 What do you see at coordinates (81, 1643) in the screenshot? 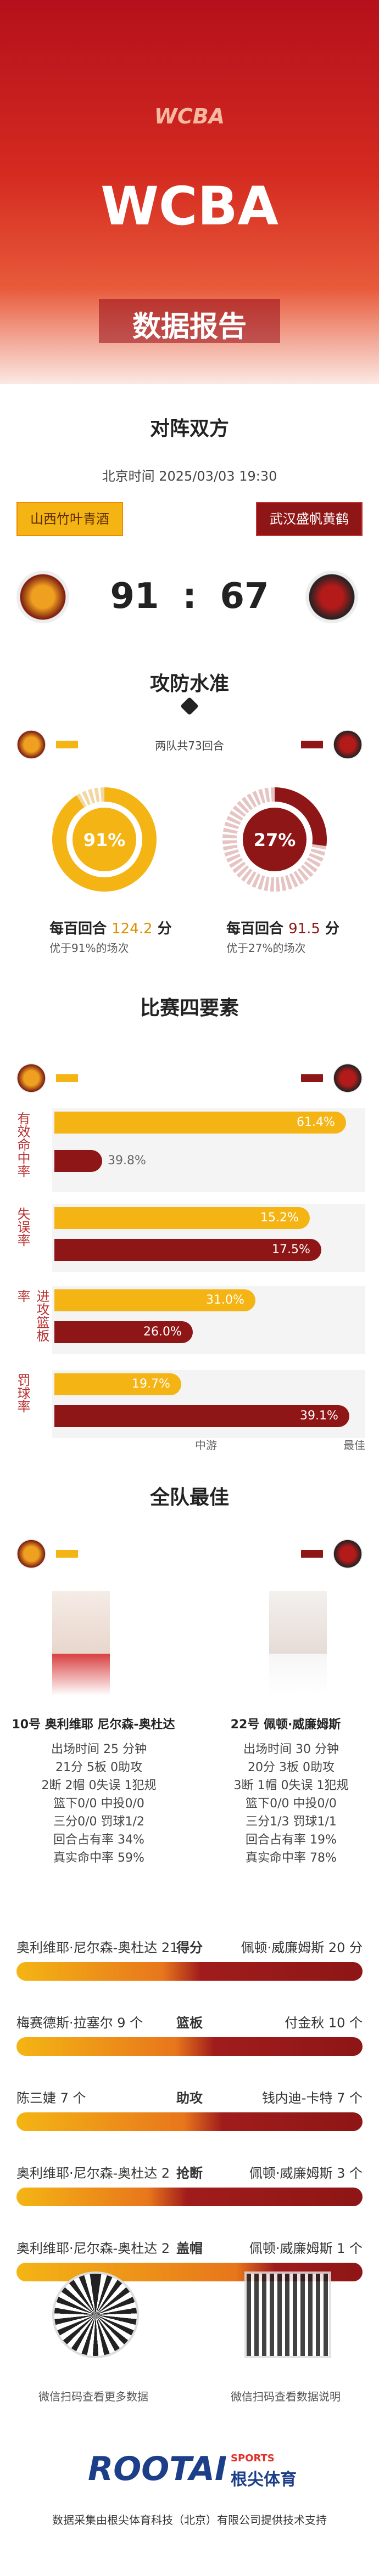
I see `home-player-photo` at bounding box center [81, 1643].